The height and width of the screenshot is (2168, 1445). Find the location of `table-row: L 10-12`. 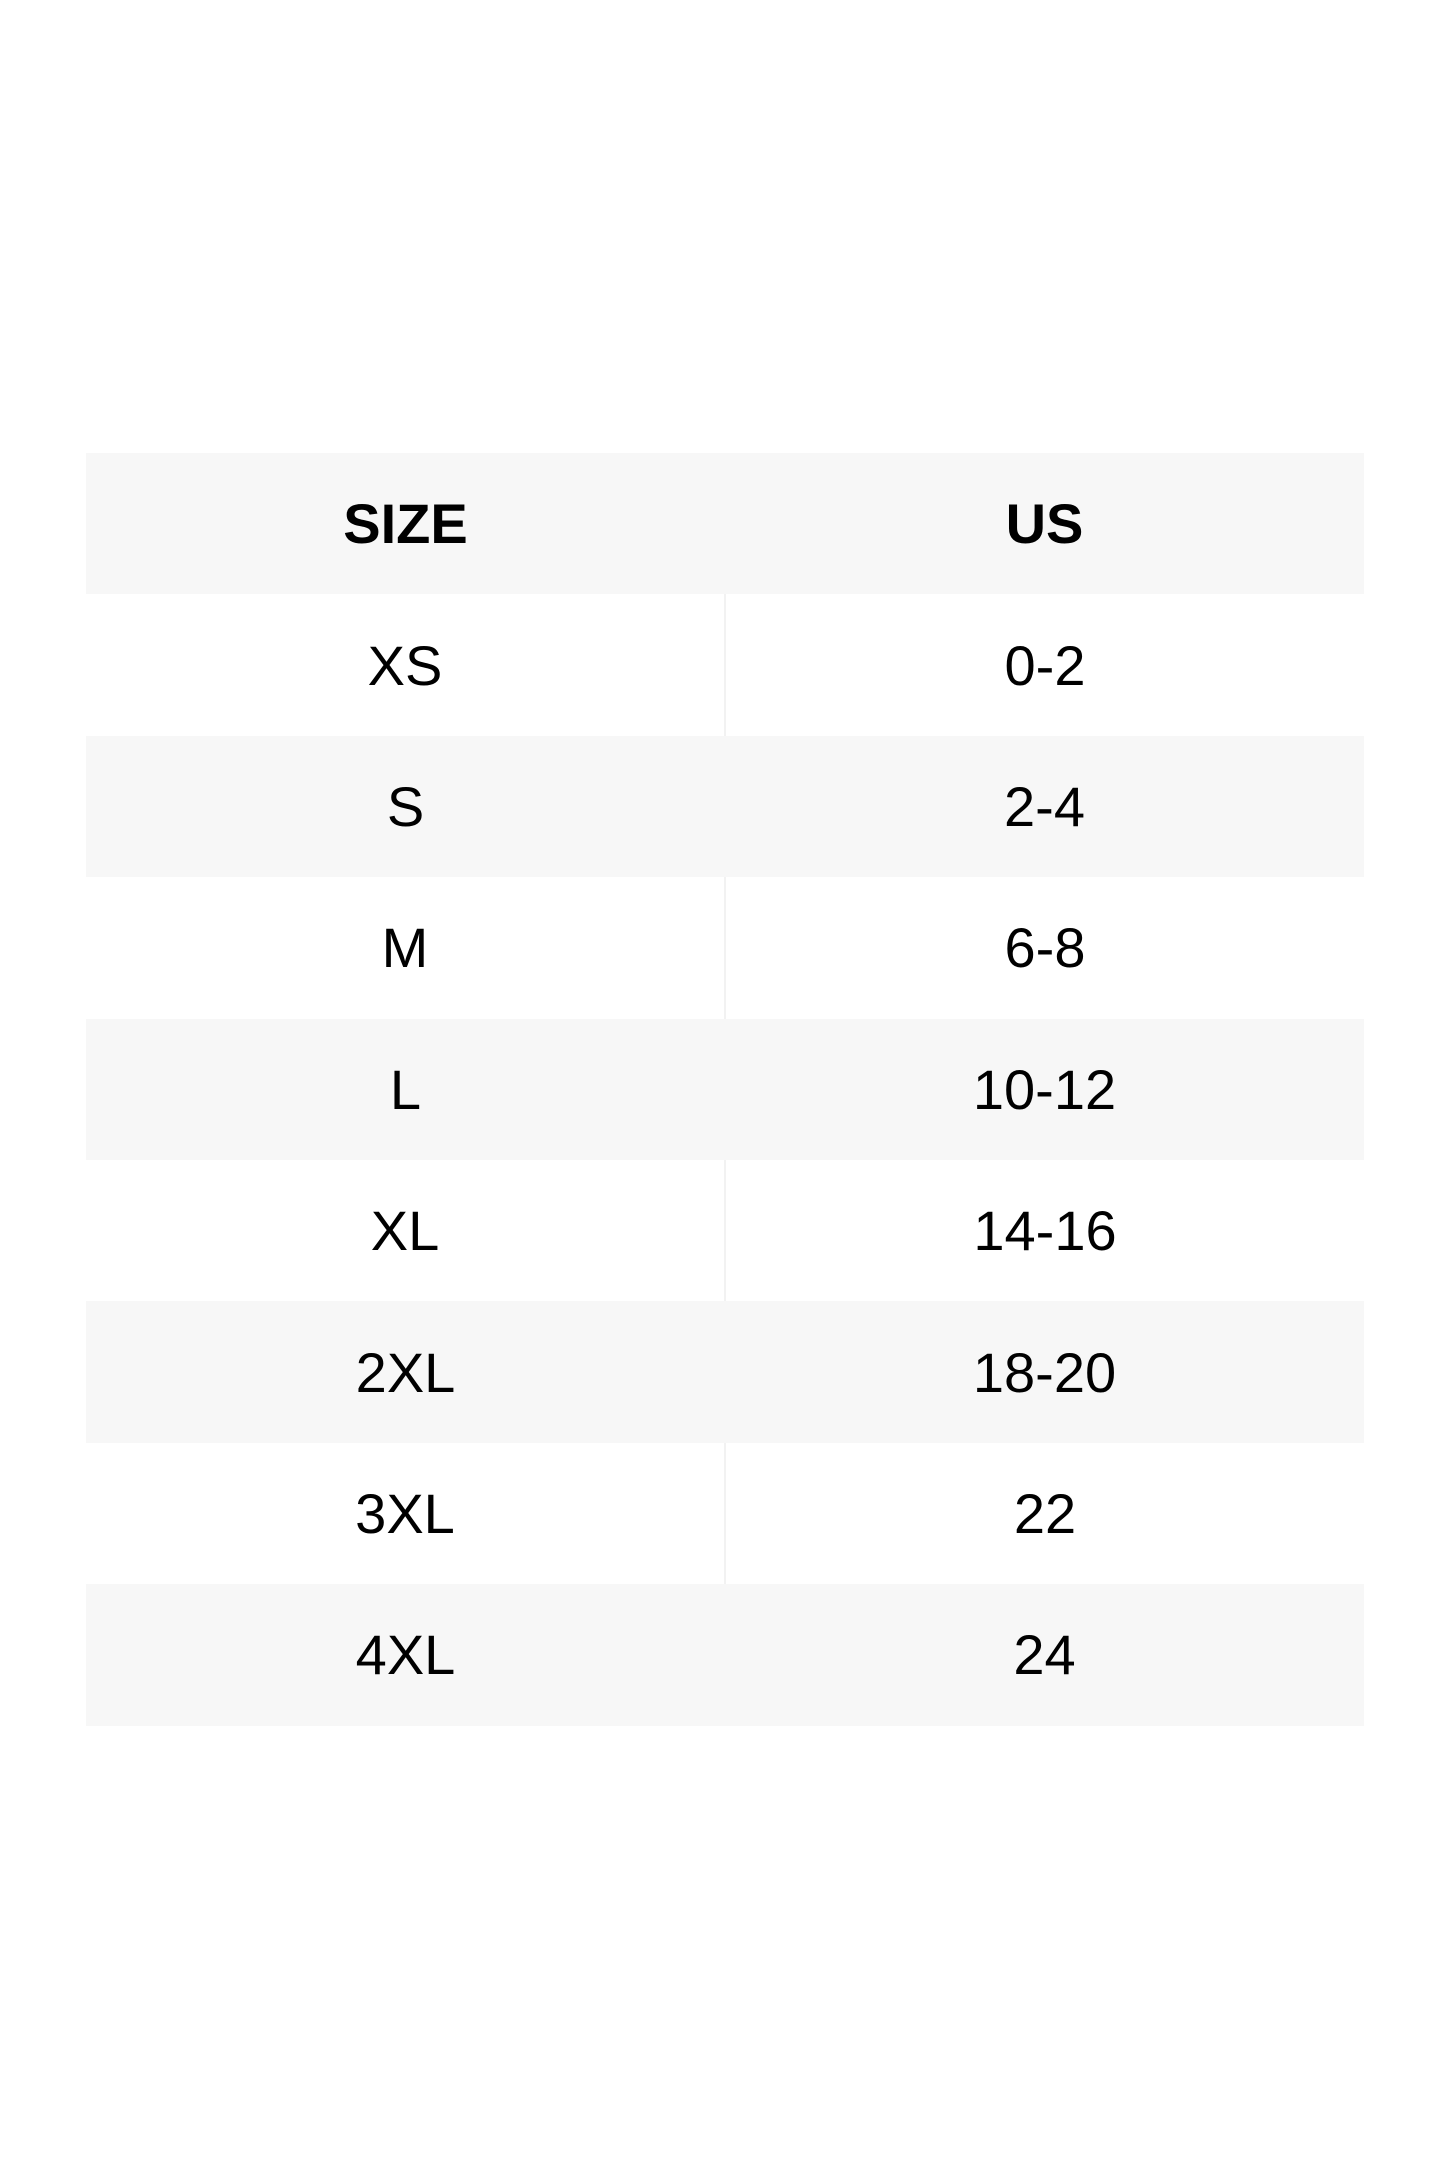

table-row: L 10-12 is located at coordinates (725, 1089).